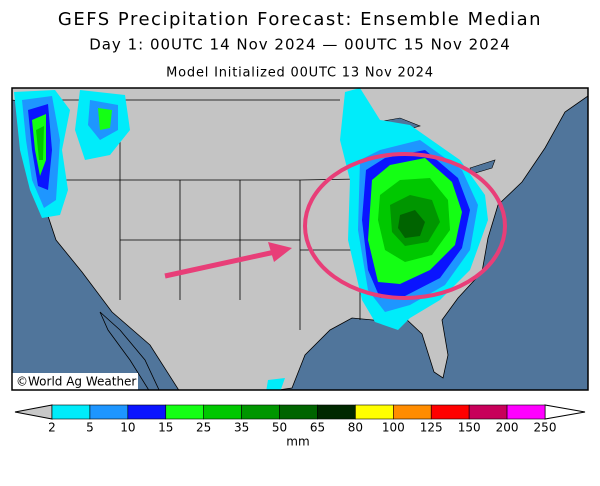 The height and width of the screenshot is (486, 600). Describe the element at coordinates (52, 428) in the screenshot. I see `colorbar-label: 2` at that location.